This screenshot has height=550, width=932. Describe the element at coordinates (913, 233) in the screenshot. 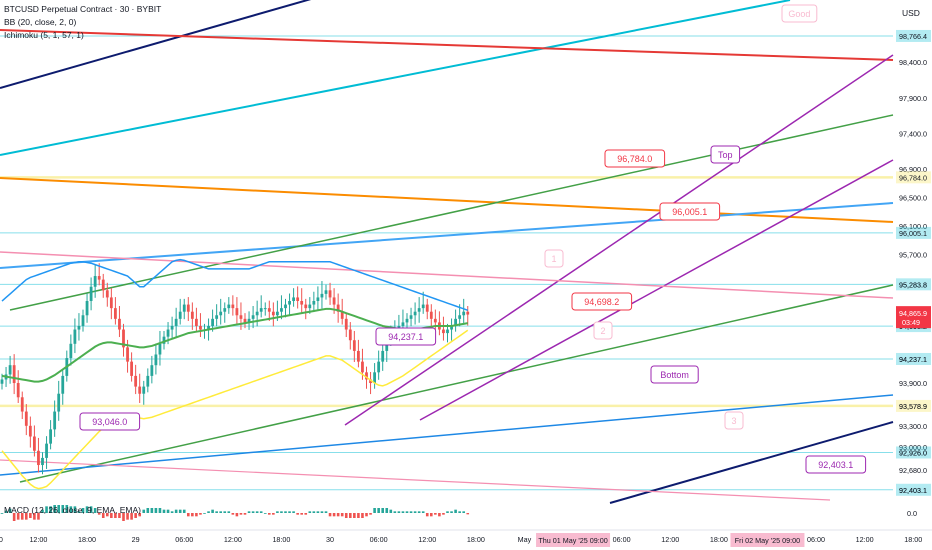

I see `price-level-label: 96,005.1` at that location.